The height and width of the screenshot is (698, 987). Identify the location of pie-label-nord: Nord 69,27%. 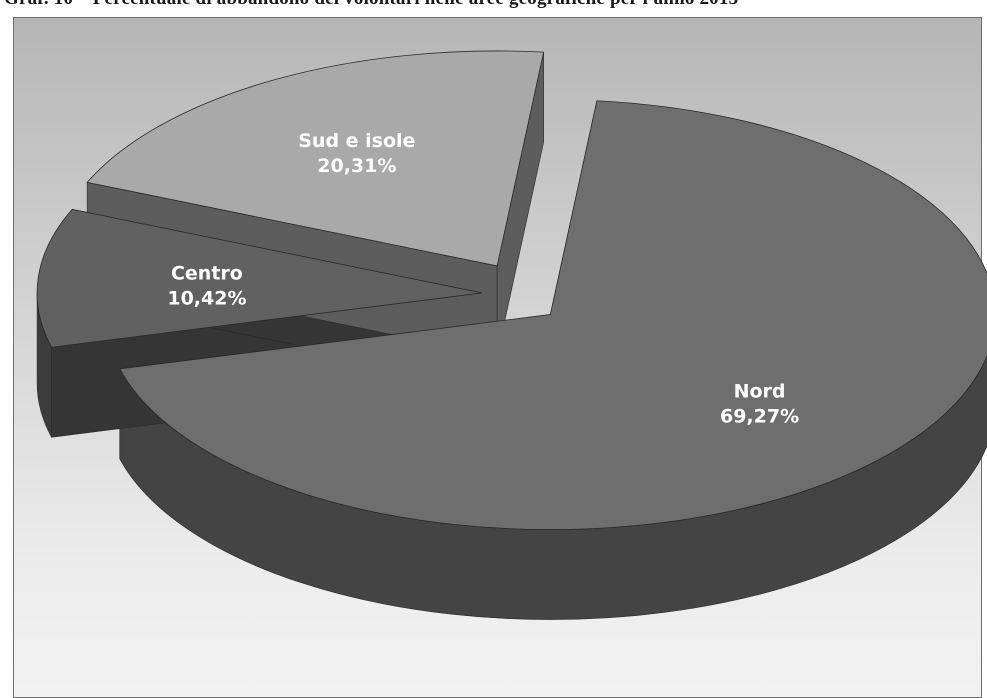
(759, 403).